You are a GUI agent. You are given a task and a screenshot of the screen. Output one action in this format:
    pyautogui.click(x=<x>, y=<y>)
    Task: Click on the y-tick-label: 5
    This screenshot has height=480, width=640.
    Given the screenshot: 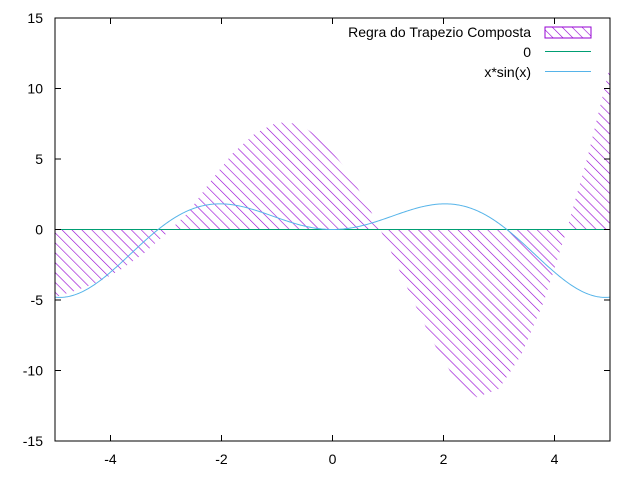 What is the action you would take?
    pyautogui.click(x=39, y=159)
    